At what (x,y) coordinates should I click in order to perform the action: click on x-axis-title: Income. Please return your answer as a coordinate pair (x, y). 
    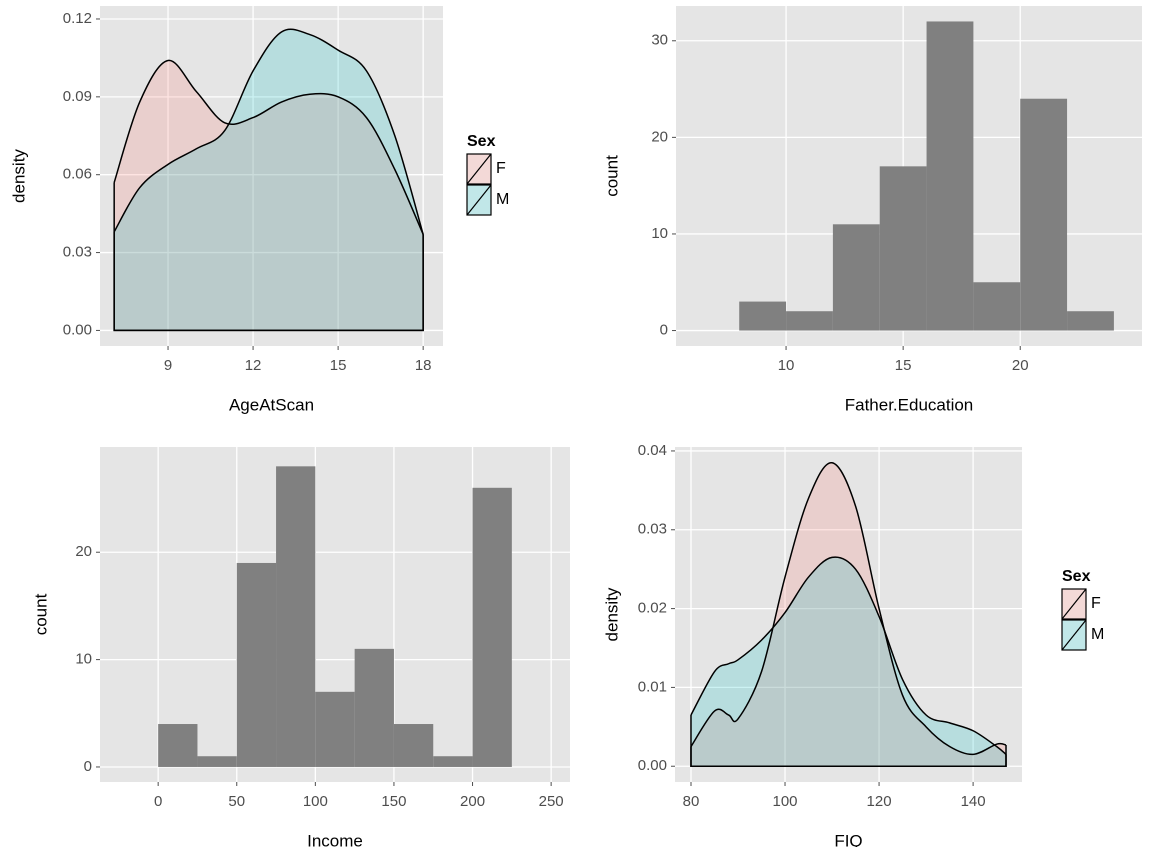
    Looking at the image, I should click on (335, 839).